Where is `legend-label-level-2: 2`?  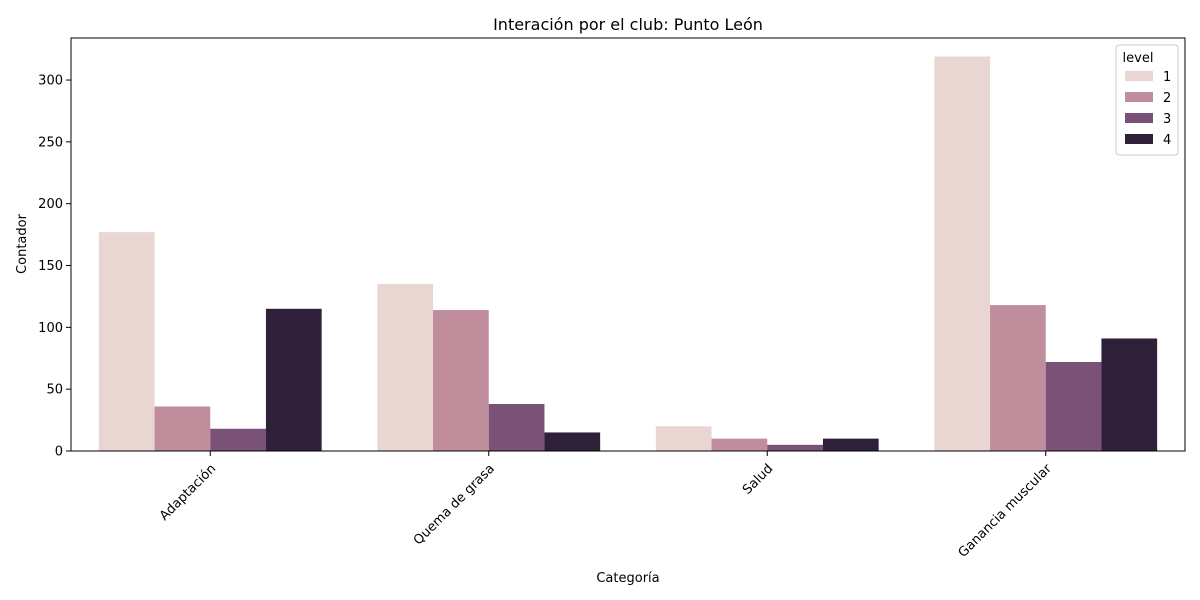 legend-label-level-2: 2 is located at coordinates (1167, 98).